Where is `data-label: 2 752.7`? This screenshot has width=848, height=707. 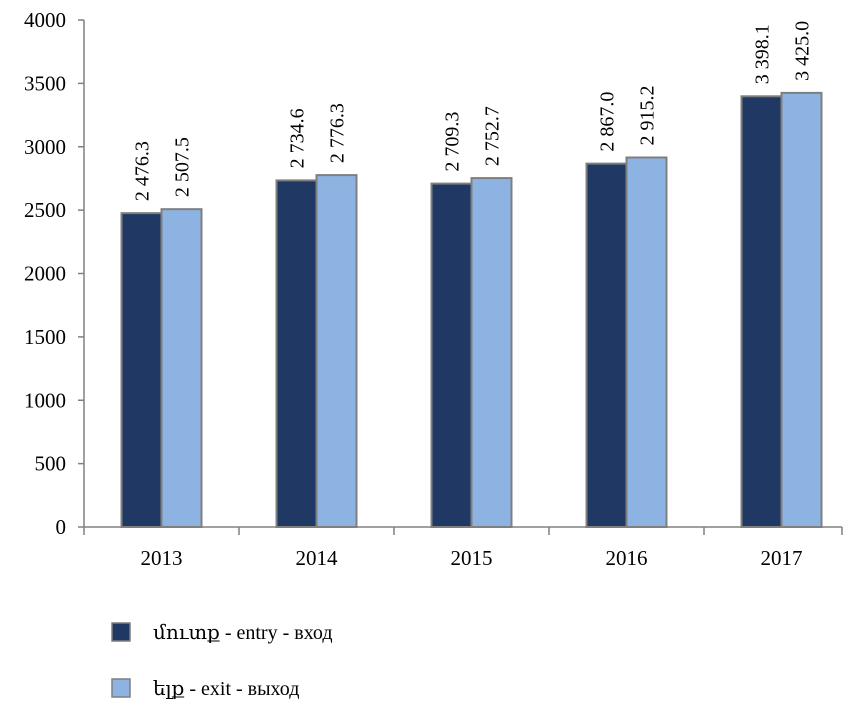 data-label: 2 752.7 is located at coordinates (493, 136).